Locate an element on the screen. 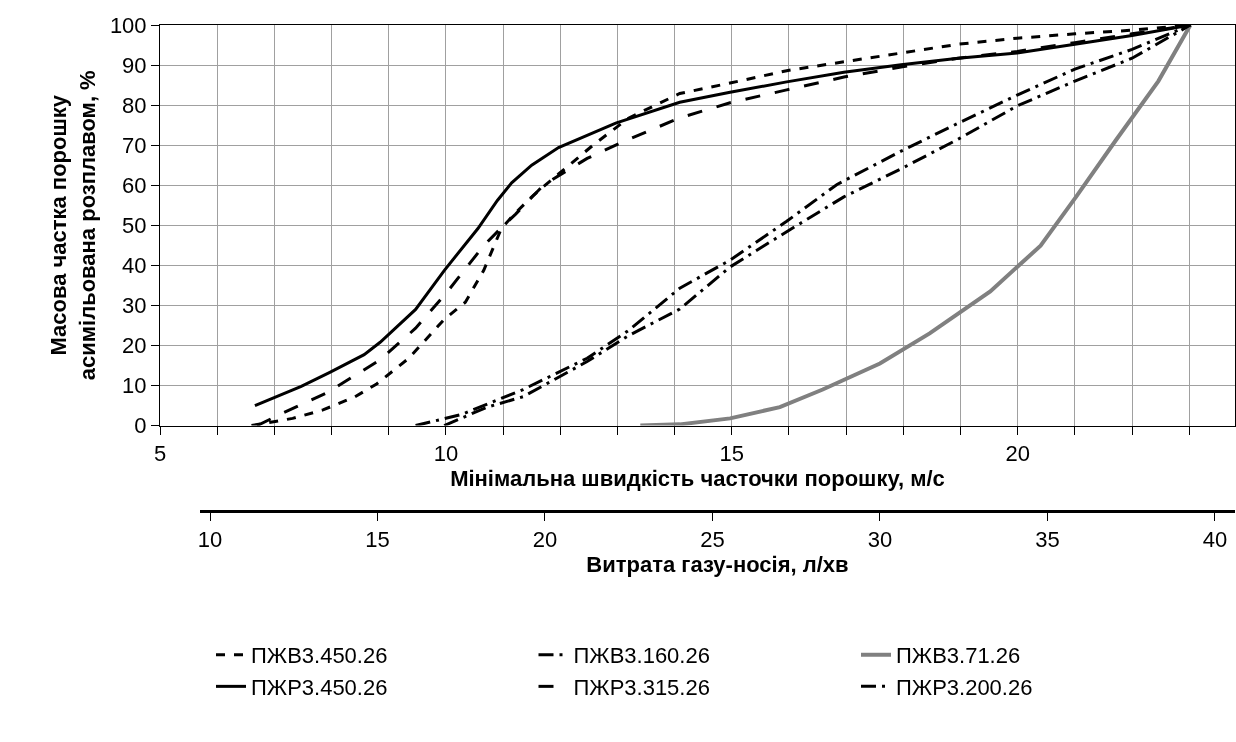  y-tick-label: 0 is located at coordinates (140, 426).